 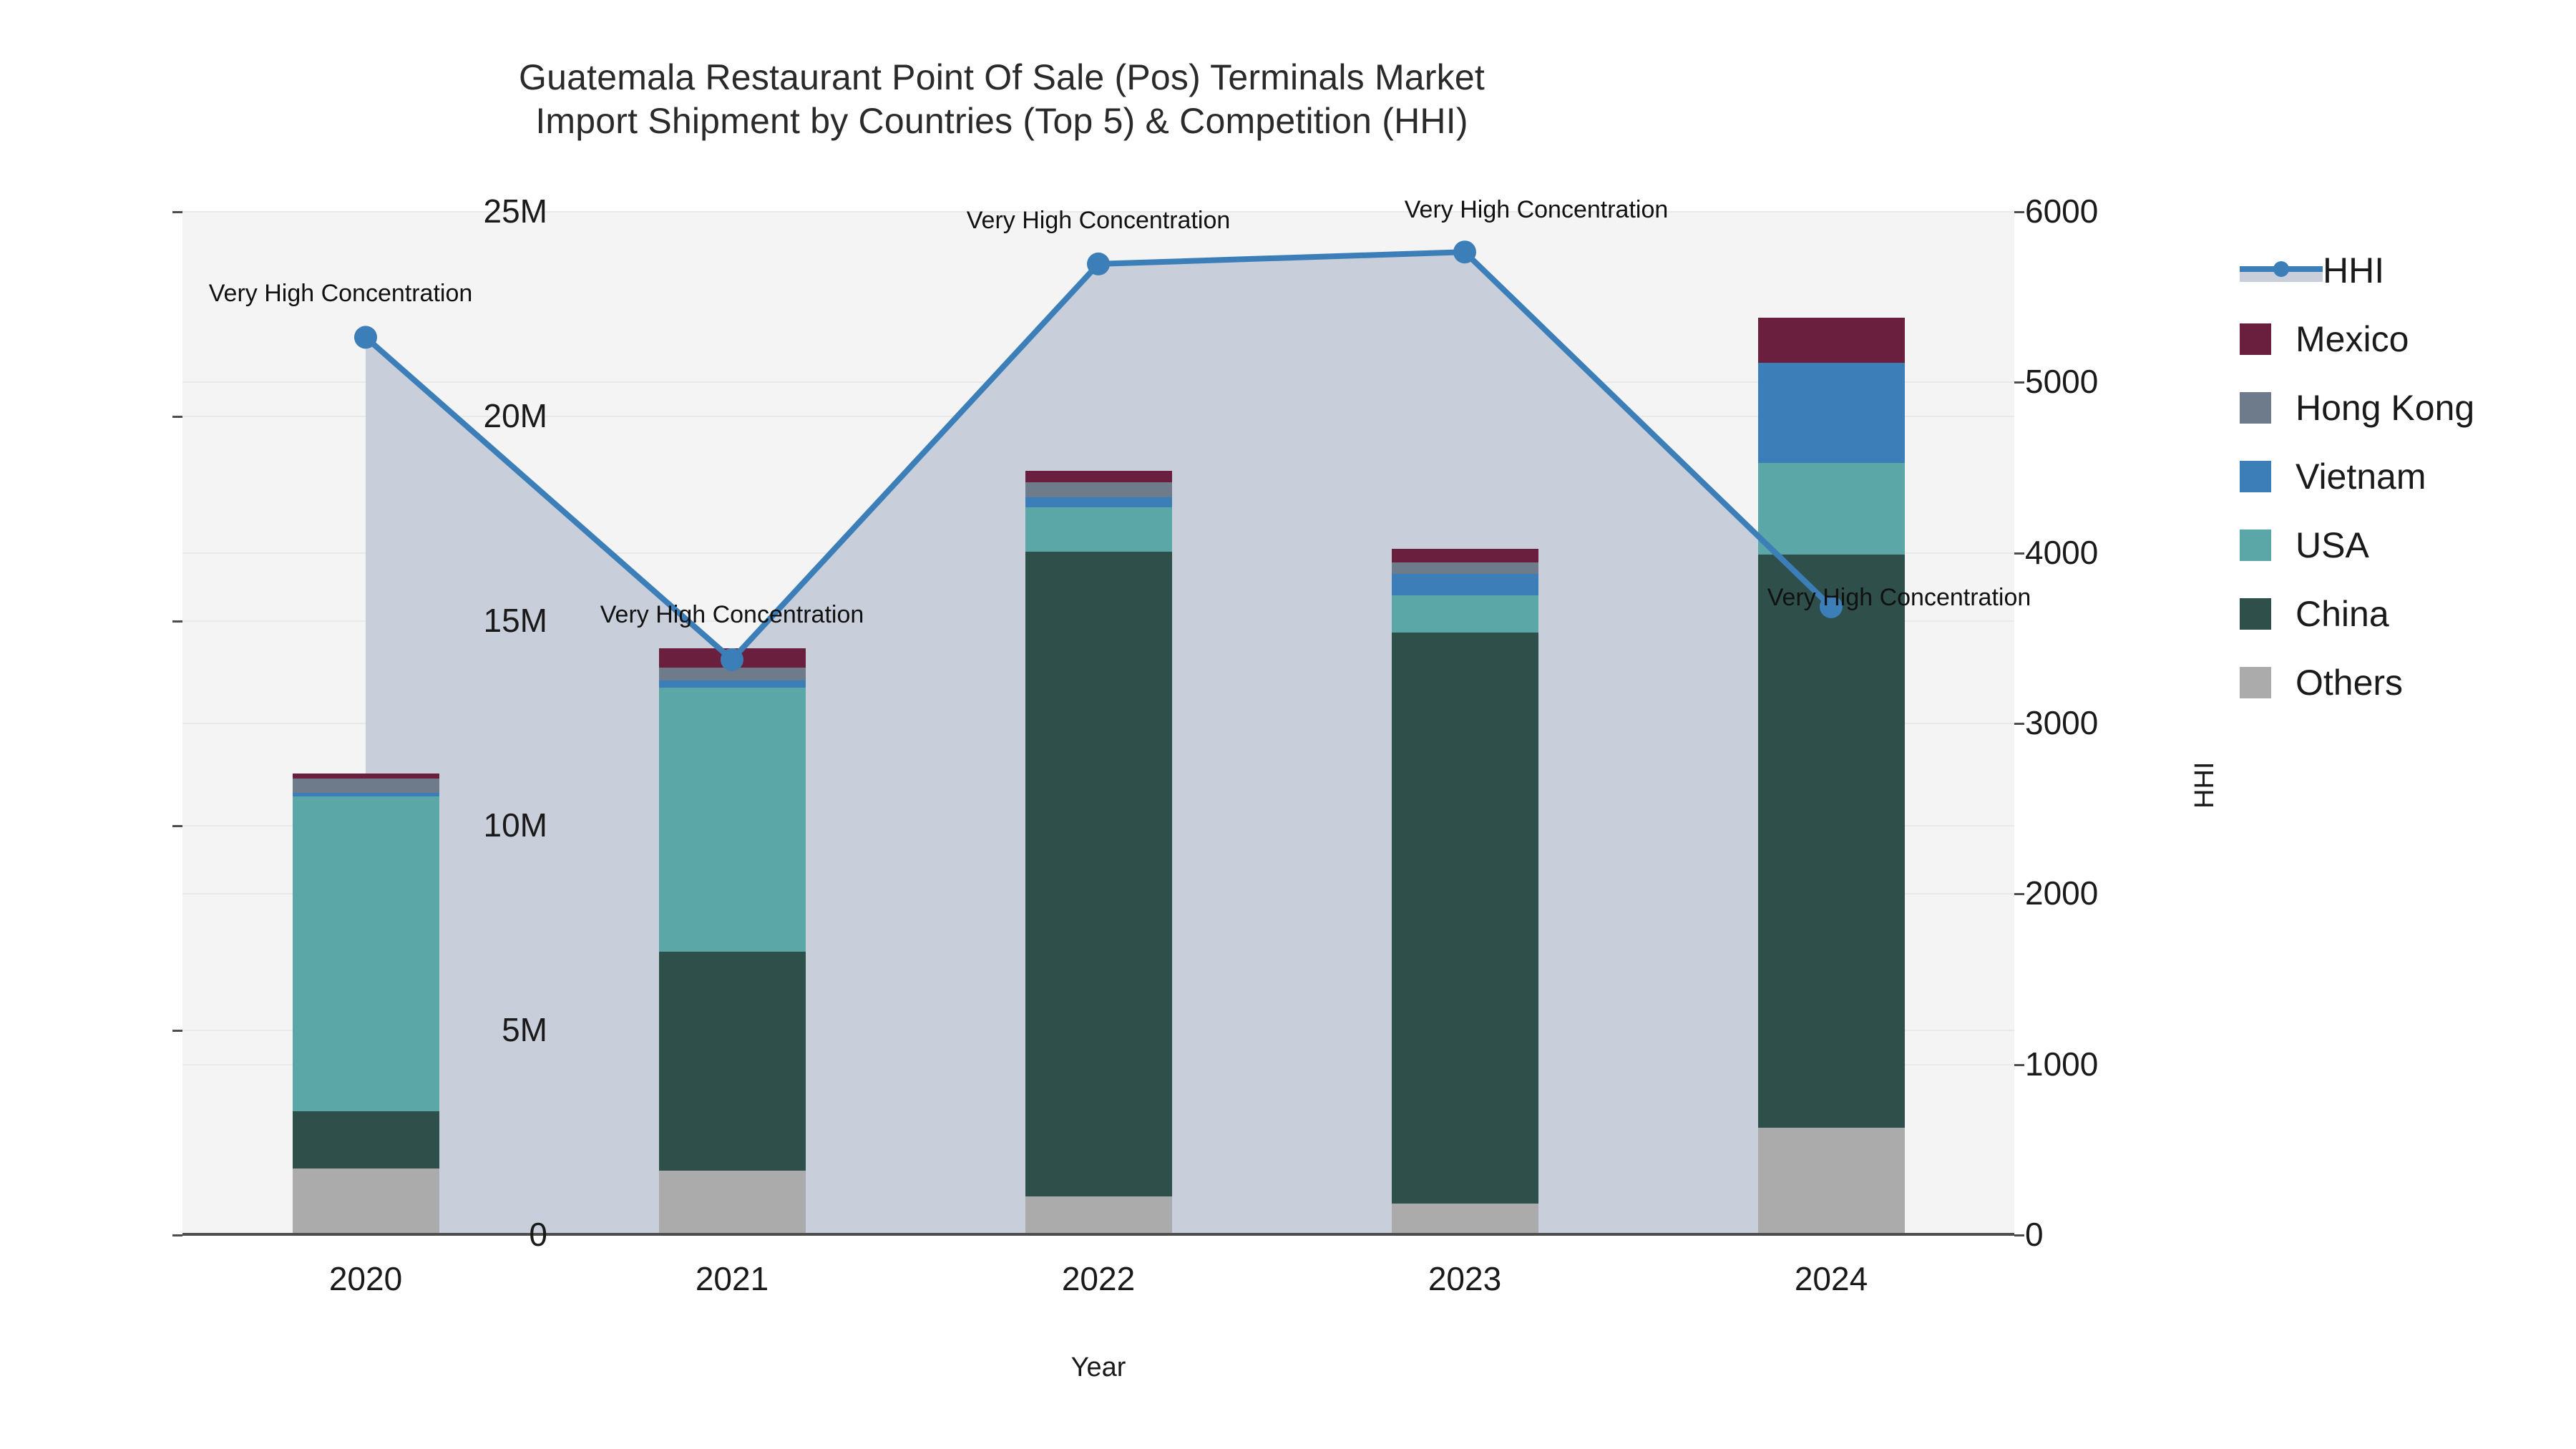 What do you see at coordinates (2062, 211) in the screenshot?
I see `y-tick-label-secondary: 6000` at bounding box center [2062, 211].